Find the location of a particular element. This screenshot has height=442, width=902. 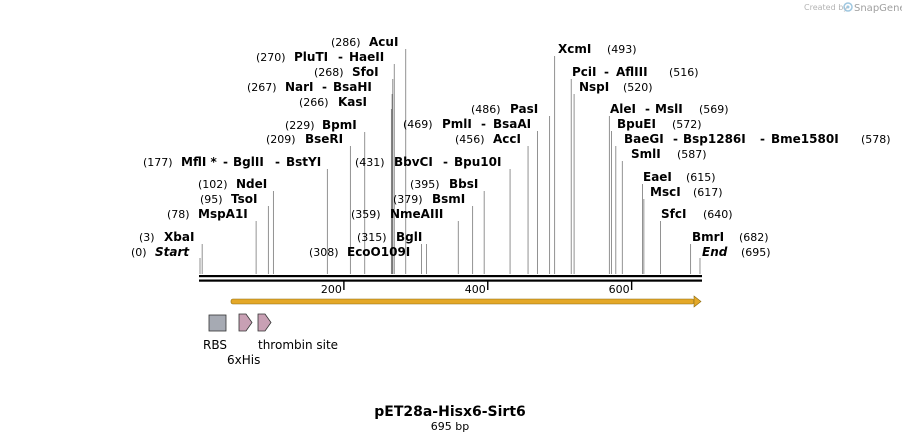

credit-brand: SnapGene is located at coordinates (878, 8).